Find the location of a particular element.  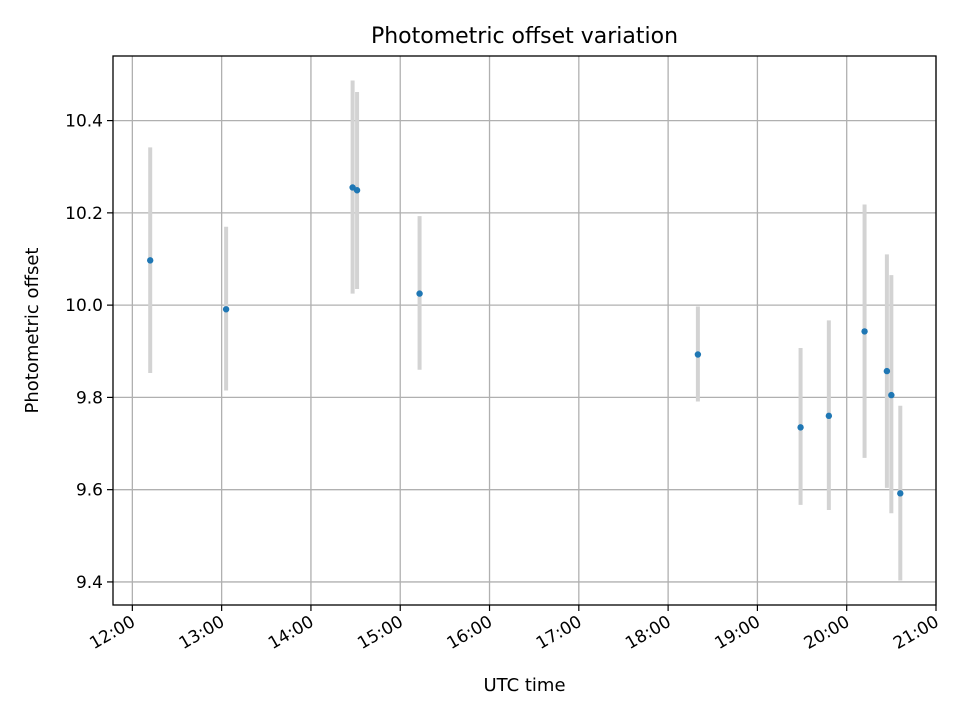

y-axis-label: Photometric offset is located at coordinates (32, 331).